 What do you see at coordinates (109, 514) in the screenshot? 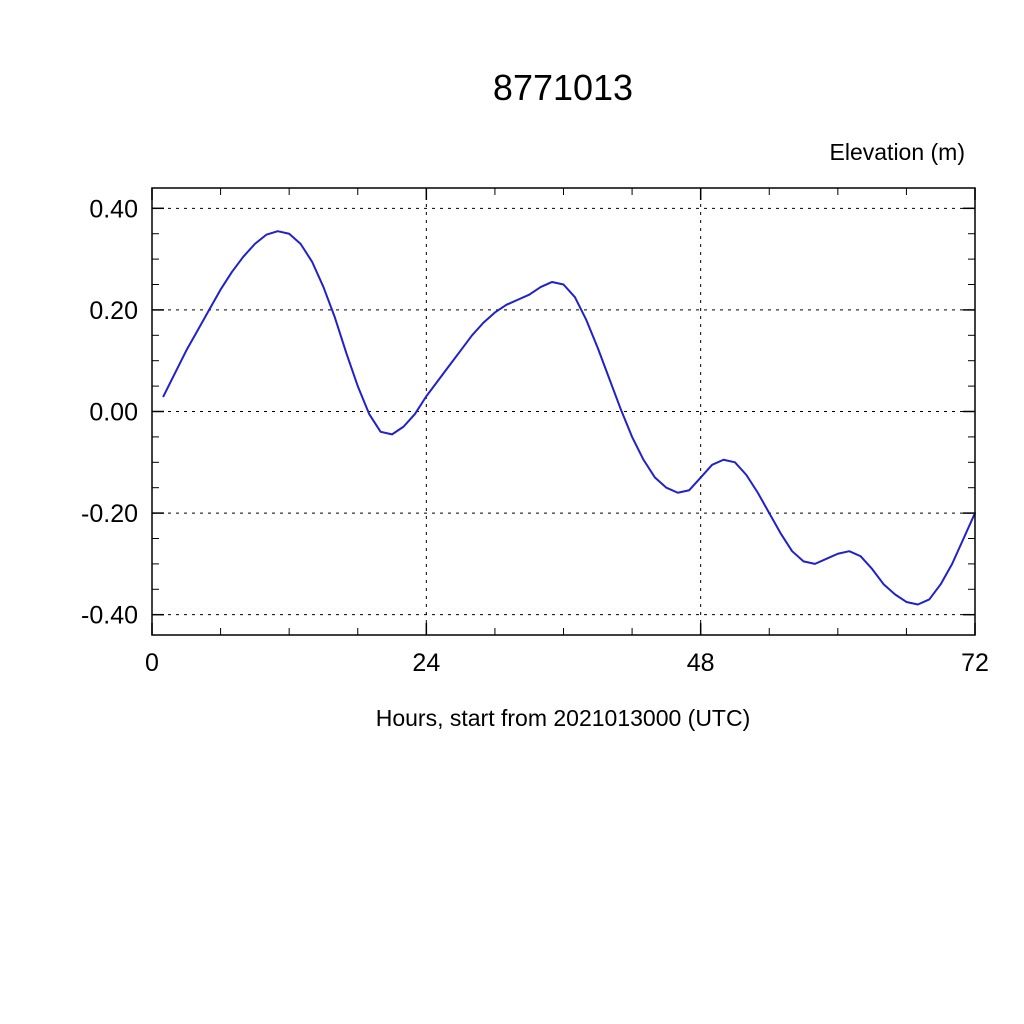
I see `y-tick-label: -0.20` at bounding box center [109, 514].